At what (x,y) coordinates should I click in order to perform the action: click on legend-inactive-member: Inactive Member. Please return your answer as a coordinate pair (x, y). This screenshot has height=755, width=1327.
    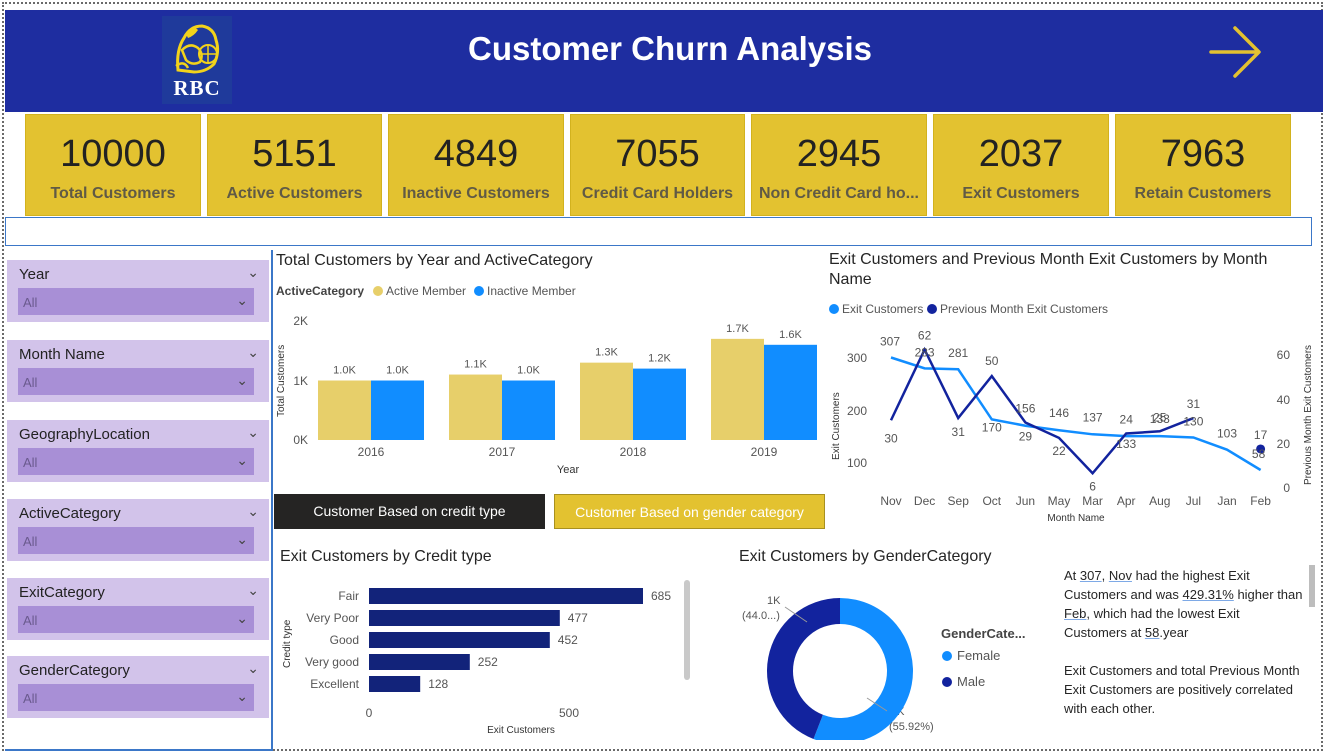
    Looking at the image, I should click on (525, 291).